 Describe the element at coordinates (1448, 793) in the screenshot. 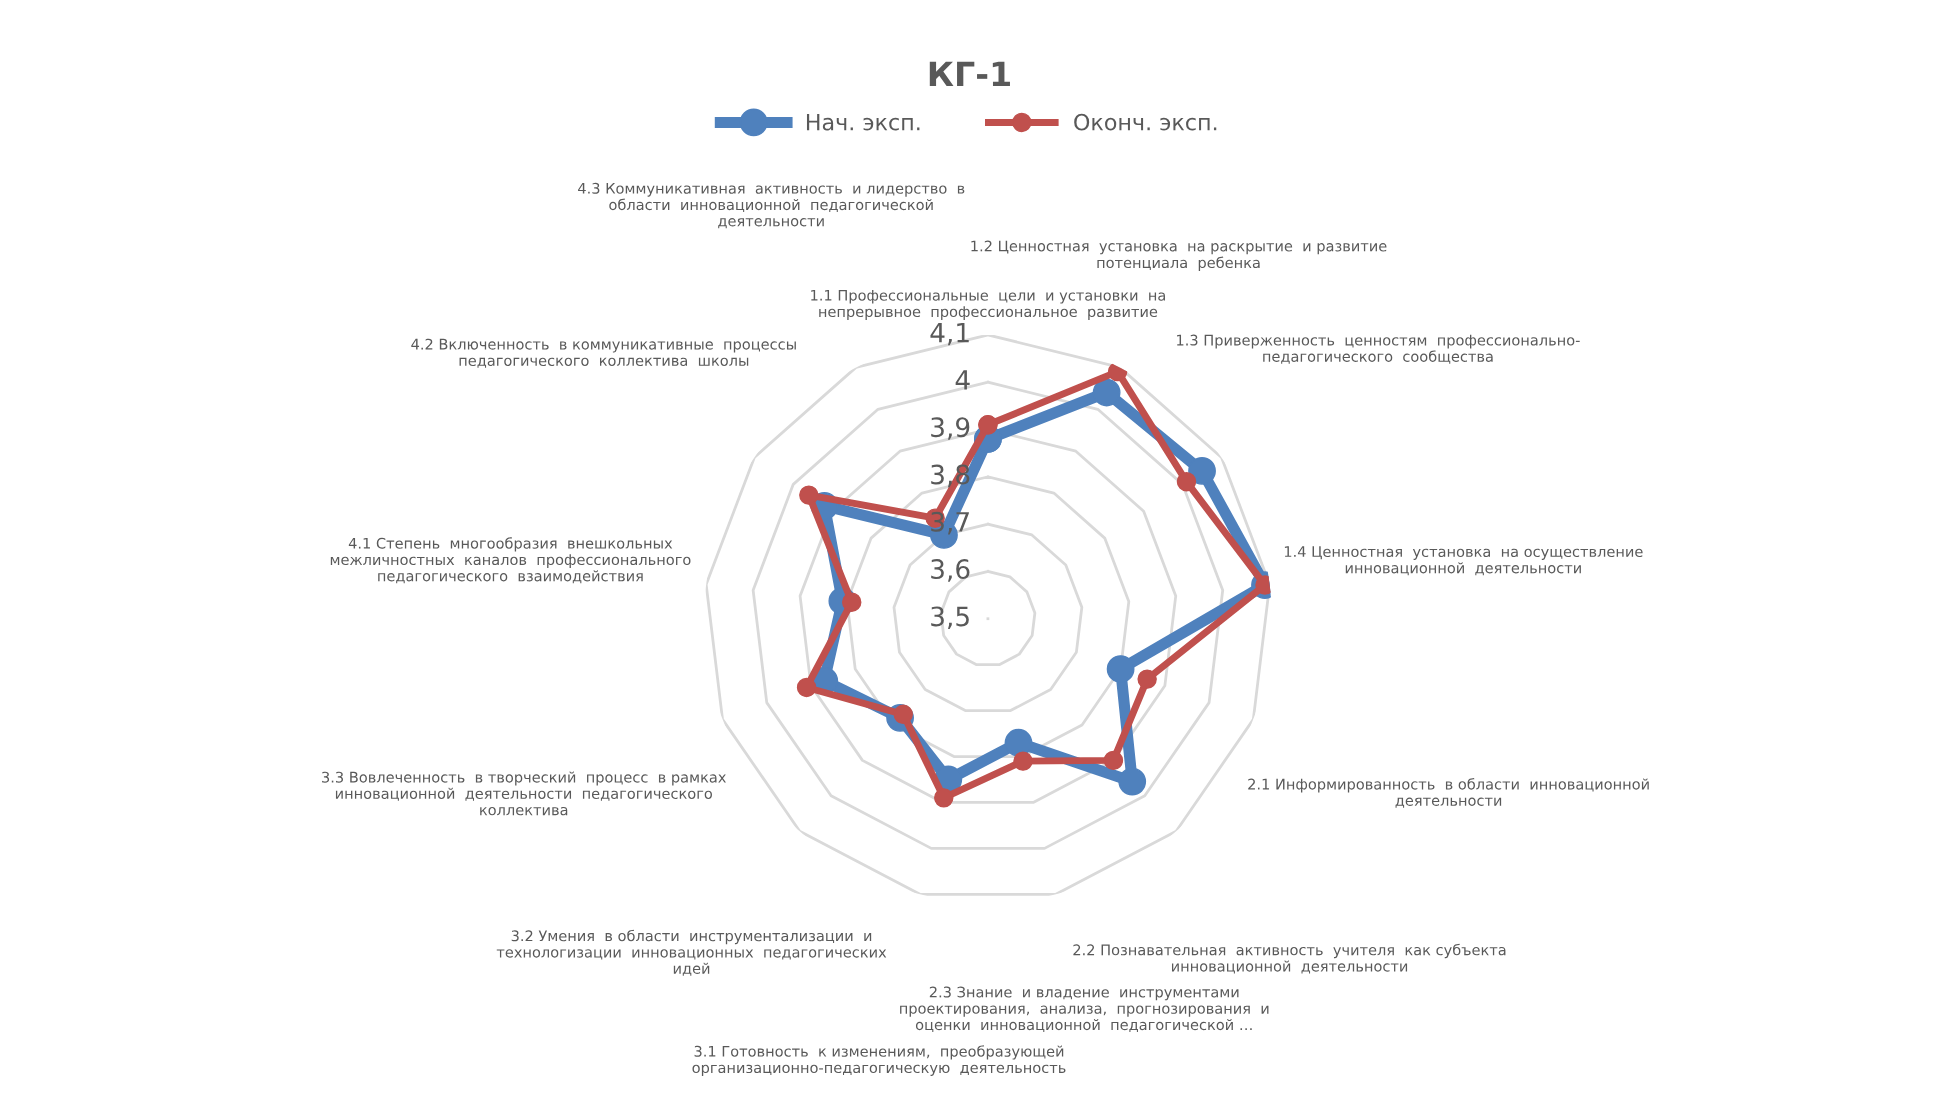

I see `spoke-label: 2.1 Информированность в области инновационной деятельности` at that location.